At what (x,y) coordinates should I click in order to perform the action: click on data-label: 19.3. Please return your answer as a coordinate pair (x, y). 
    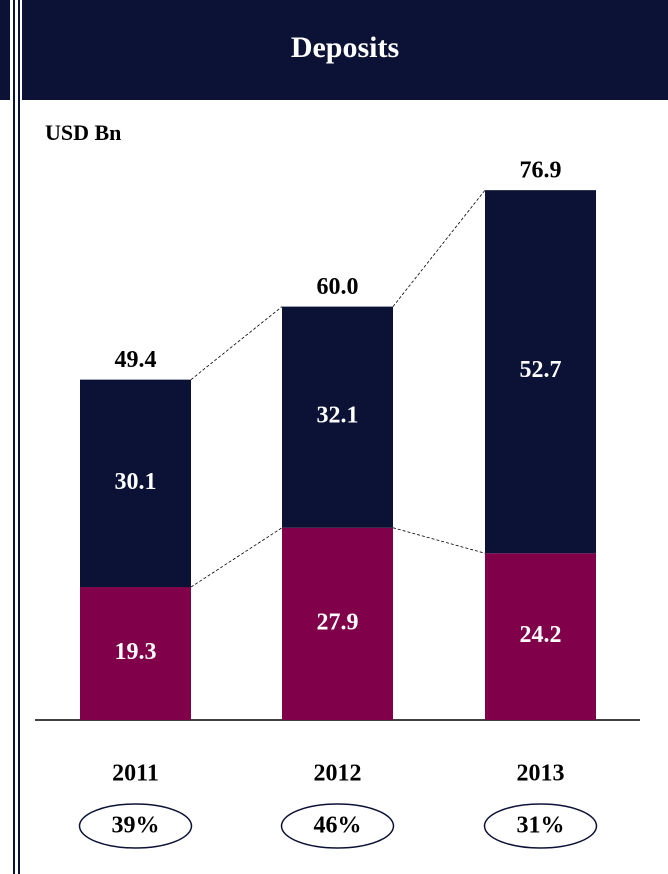
    Looking at the image, I should click on (136, 652).